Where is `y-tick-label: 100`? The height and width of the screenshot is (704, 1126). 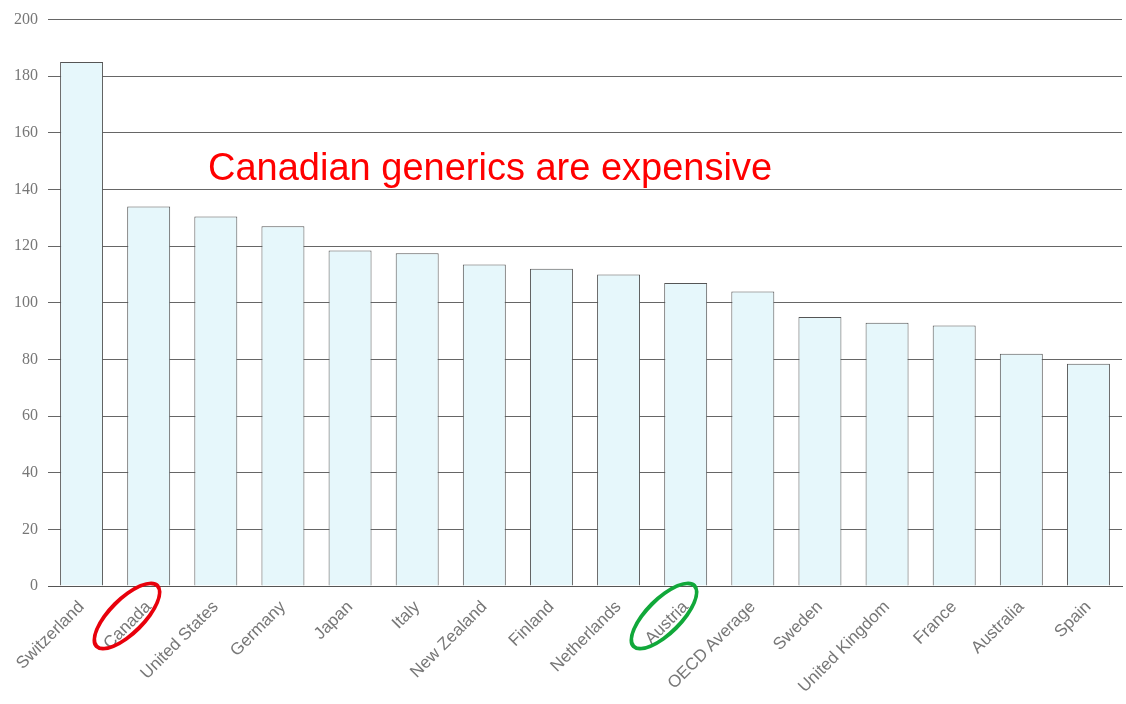
y-tick-label: 100 is located at coordinates (26, 302).